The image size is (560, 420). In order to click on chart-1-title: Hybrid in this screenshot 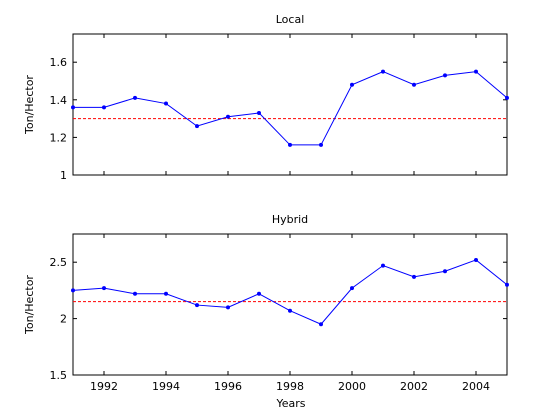, I will do `click(290, 219)`.